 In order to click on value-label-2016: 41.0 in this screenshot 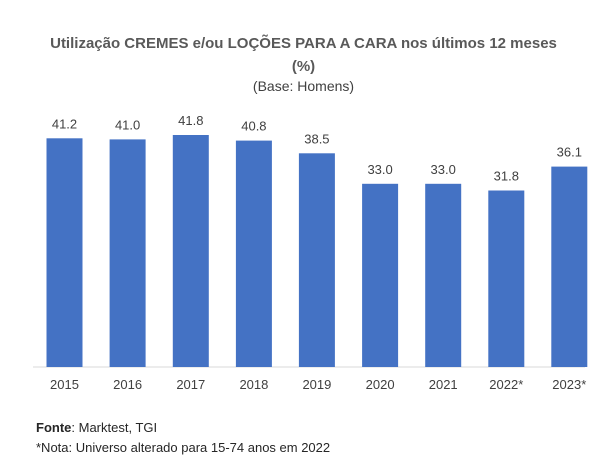, I will do `click(127, 124)`.